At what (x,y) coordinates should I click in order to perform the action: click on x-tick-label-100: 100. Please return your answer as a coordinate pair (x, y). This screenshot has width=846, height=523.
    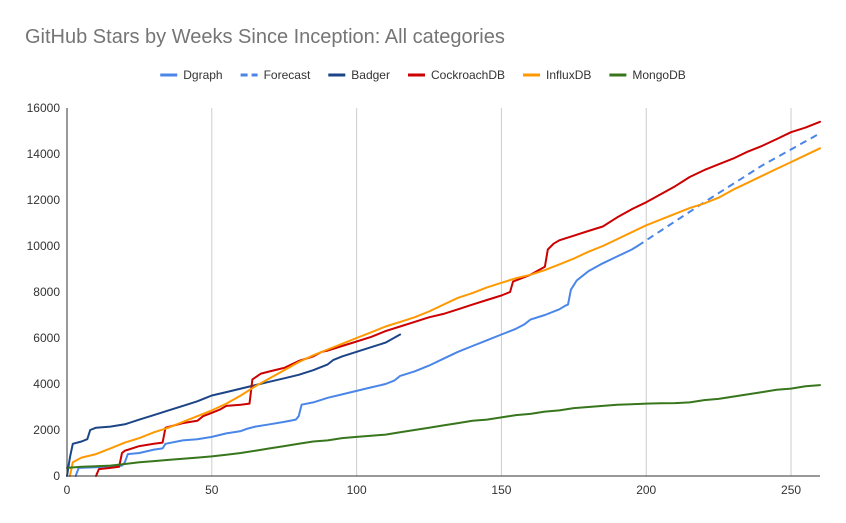
    Looking at the image, I should click on (357, 490).